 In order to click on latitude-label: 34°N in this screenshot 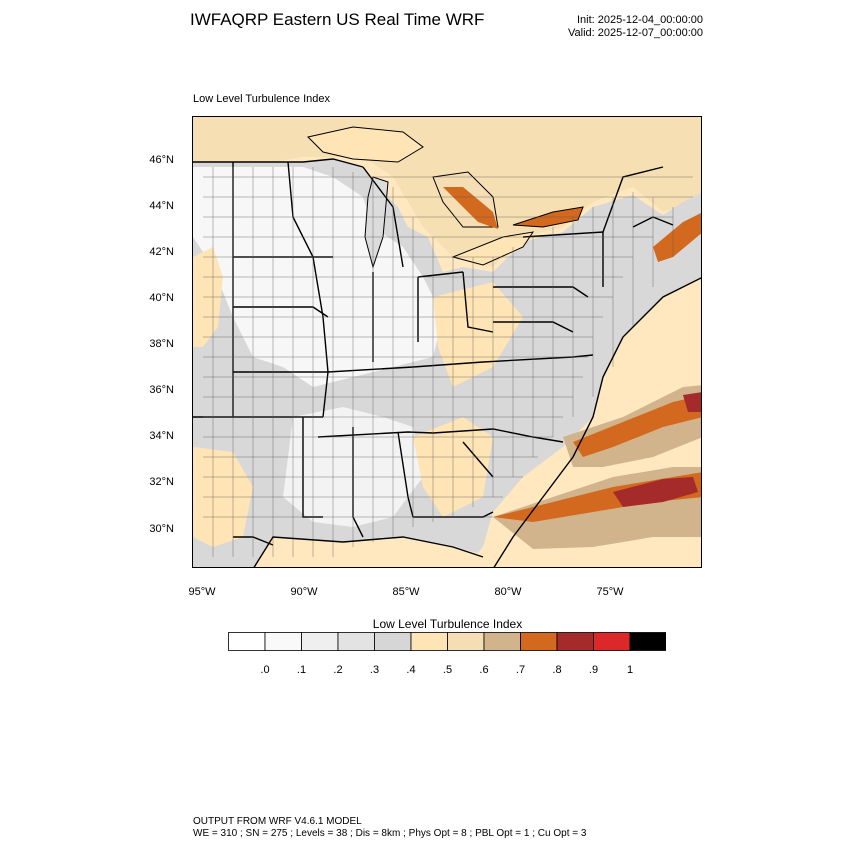, I will do `click(161, 436)`.